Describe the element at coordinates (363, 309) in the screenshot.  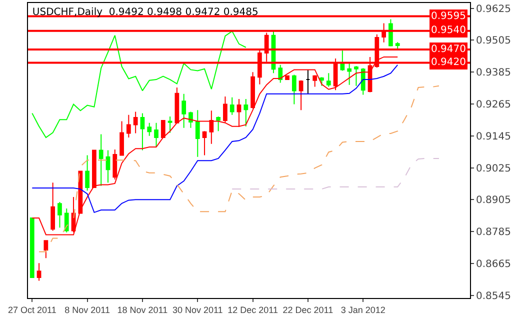
I see `x-tick-label: 3 Jan 2012` at that location.